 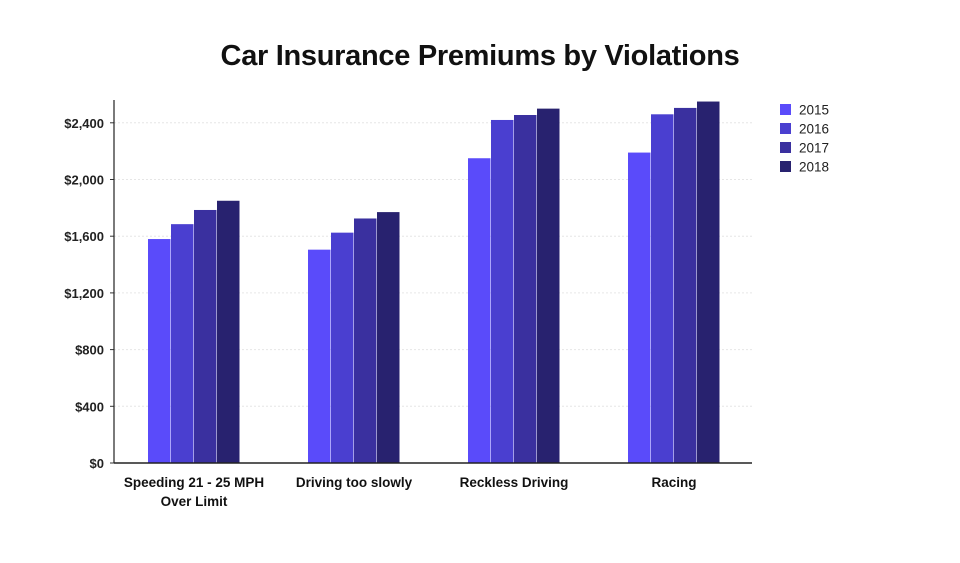 What do you see at coordinates (84, 180) in the screenshot?
I see `y-tick-label: $2,000` at bounding box center [84, 180].